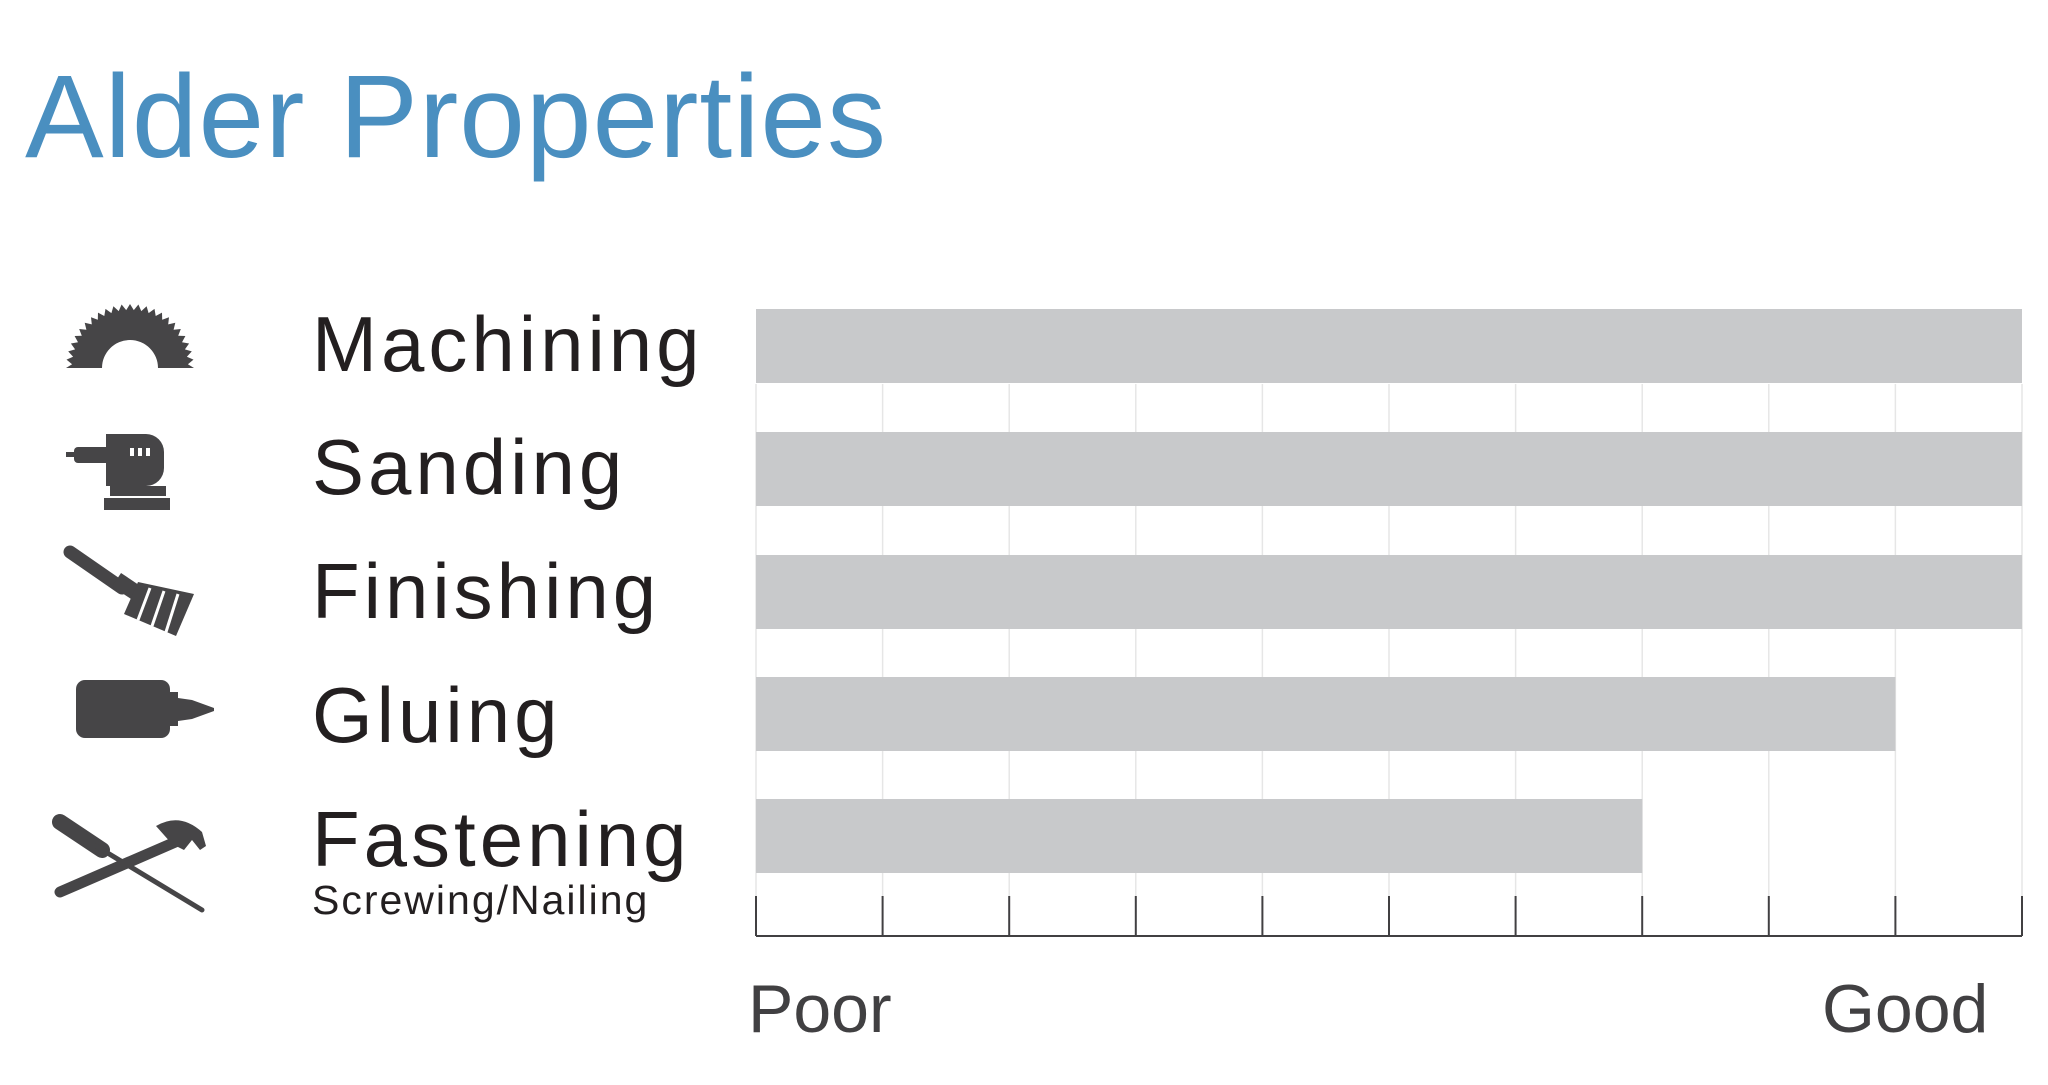  I want to click on bar-machining, so click(1389, 346).